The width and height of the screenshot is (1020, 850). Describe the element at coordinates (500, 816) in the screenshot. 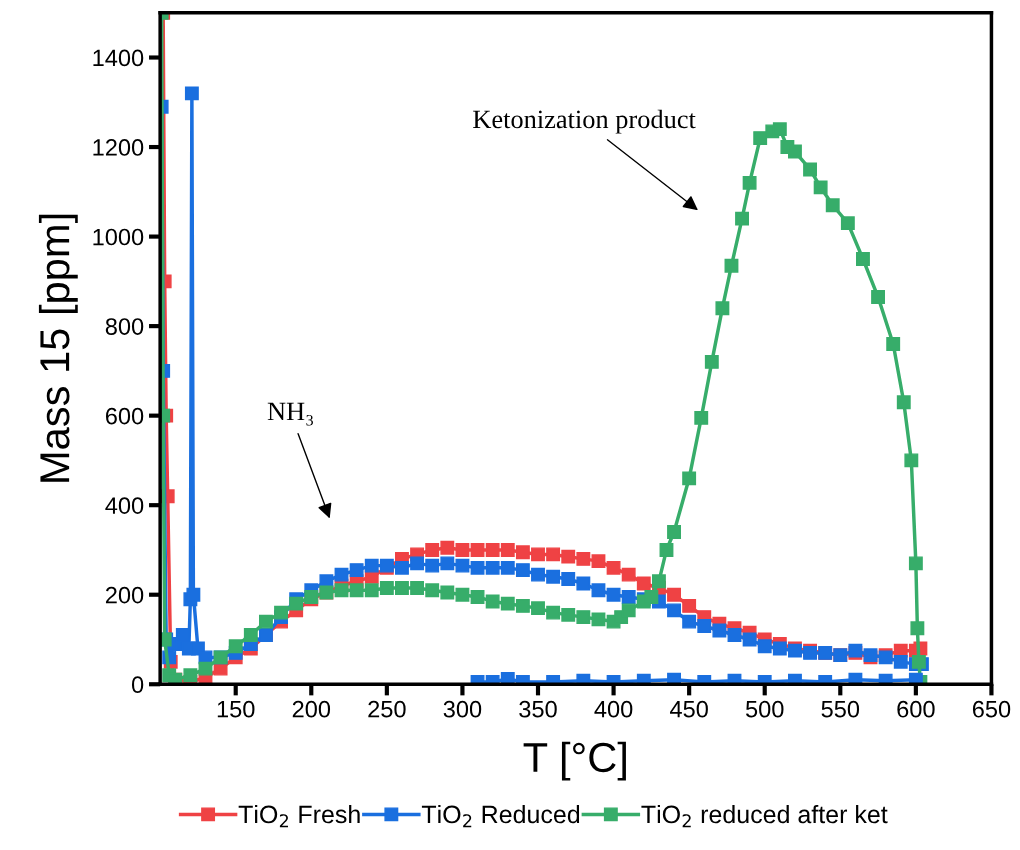

I see `legend-label: TiO$_{2}$ Reduced` at that location.